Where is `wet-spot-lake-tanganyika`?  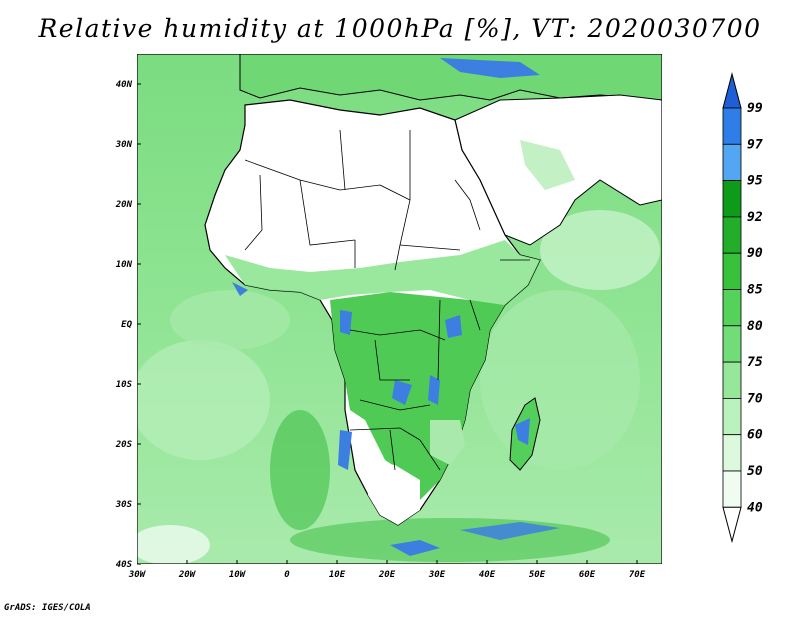 wet-spot-lake-tanganyika is located at coordinates (434, 390).